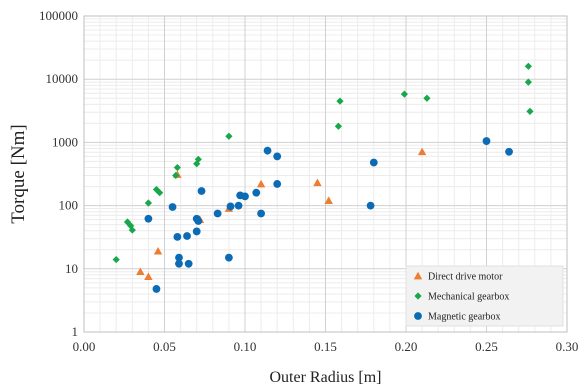 The height and width of the screenshot is (388, 582). What do you see at coordinates (326, 377) in the screenshot?
I see `x-axis-title: Outer Radius [m]` at bounding box center [326, 377].